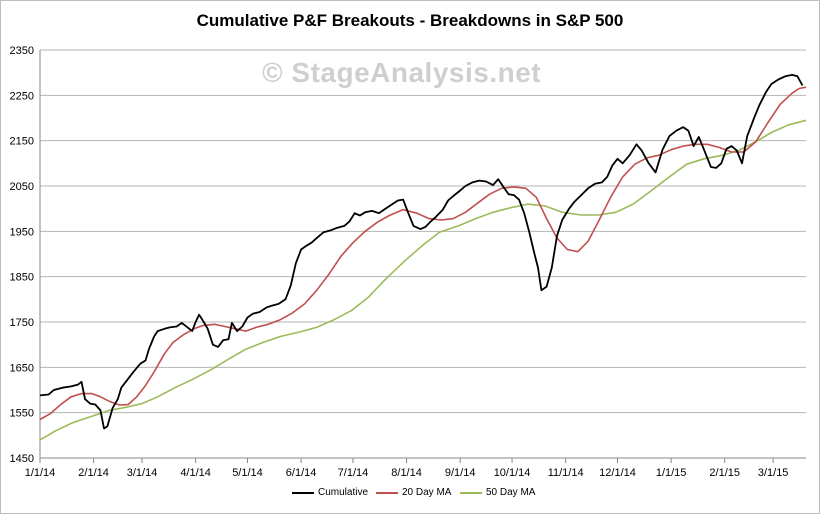 This screenshot has height=514, width=820. What do you see at coordinates (512, 473) in the screenshot?
I see `x-tick-label: 10/1/14` at bounding box center [512, 473].